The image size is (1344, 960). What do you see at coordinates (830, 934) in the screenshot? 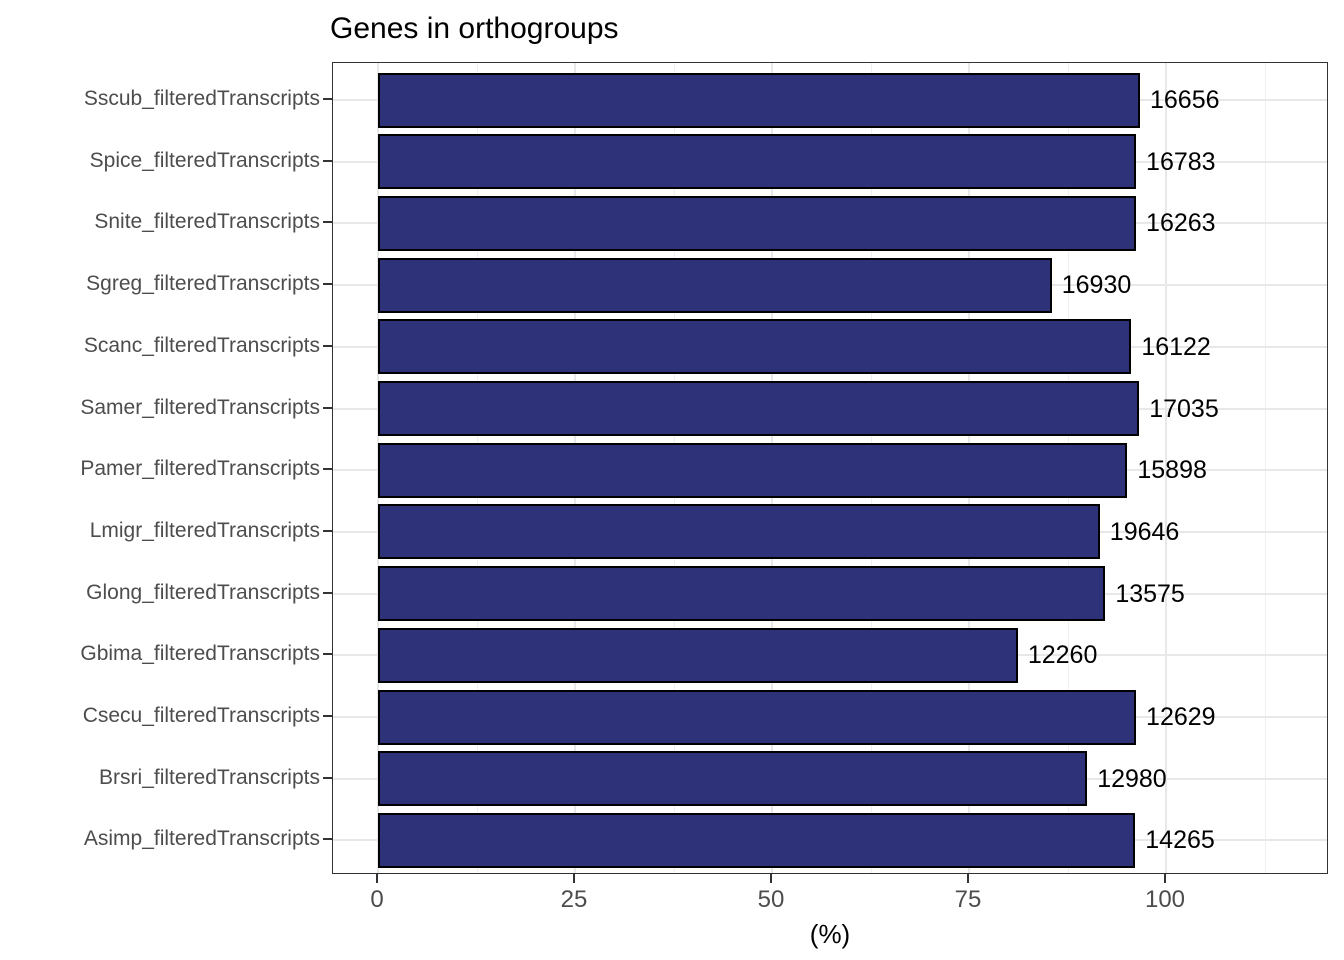
I see `x-axis-title: (%)` at bounding box center [830, 934].